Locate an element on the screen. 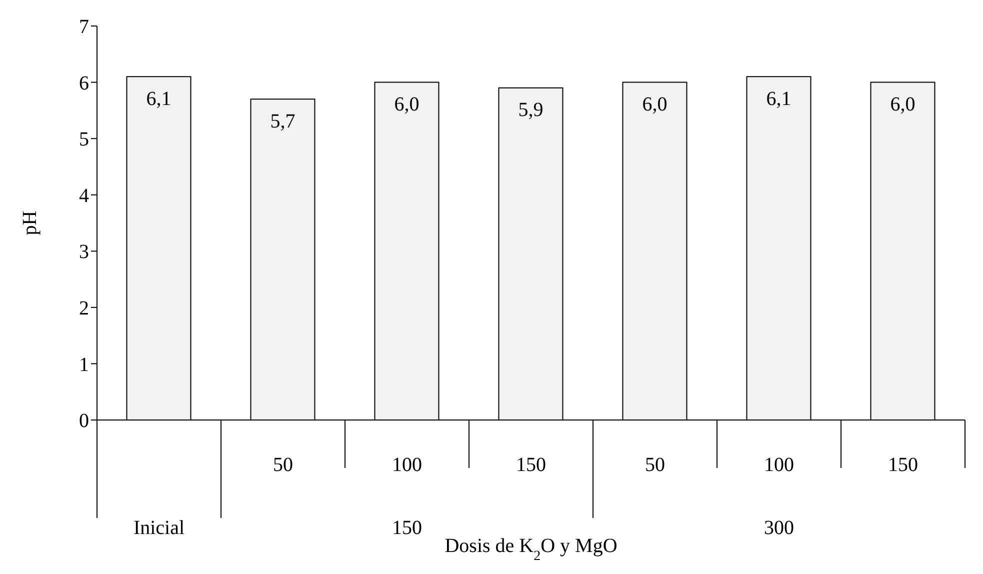 Image resolution: width=983 pixels, height=574 pixels. data-label: 5,7 is located at coordinates (283, 121).